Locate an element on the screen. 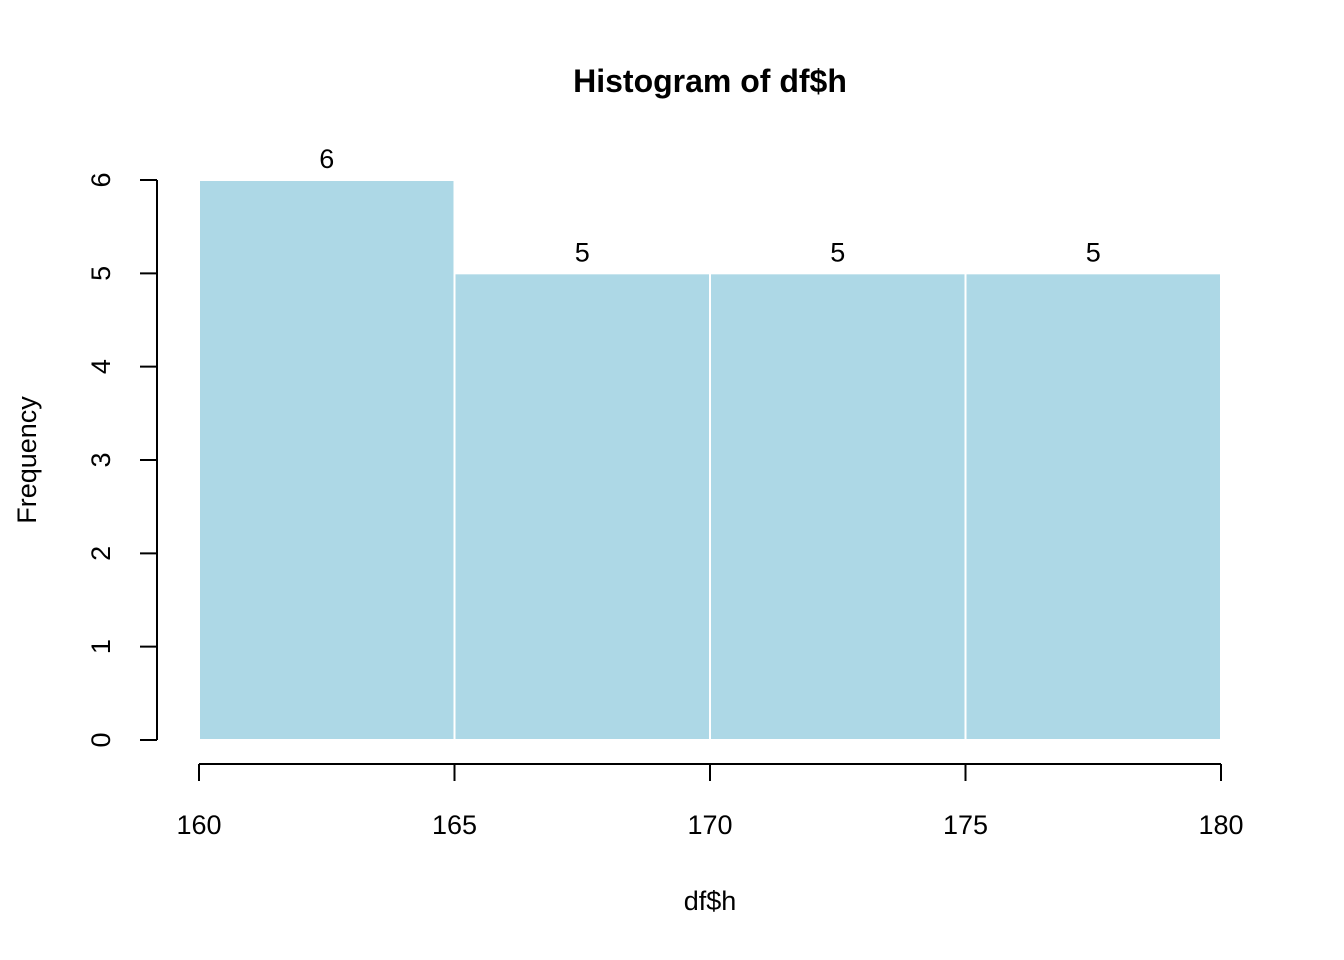 This screenshot has height=960, width=1344. x-tick-label-1: 165 is located at coordinates (454, 825).